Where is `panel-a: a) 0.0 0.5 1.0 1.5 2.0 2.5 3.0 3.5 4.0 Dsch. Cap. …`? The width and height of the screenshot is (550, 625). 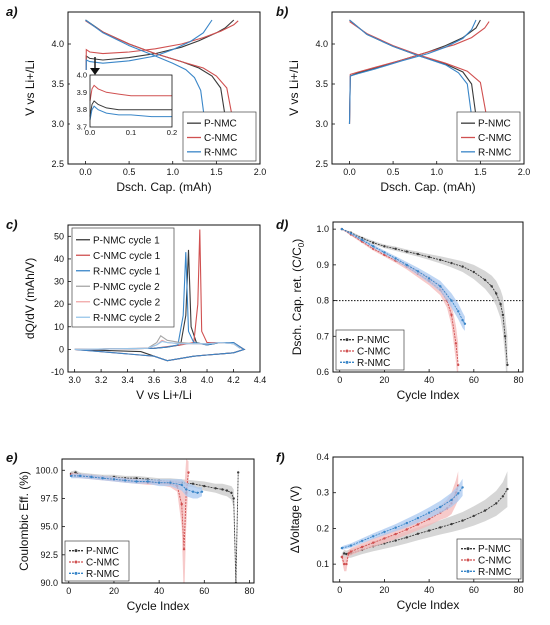 panel-a: a) 0.0 0.5 1.0 1.5 2.0 2.5 3.0 3.5 4.0 Dsch. Cap. … is located at coordinates (136, 99).